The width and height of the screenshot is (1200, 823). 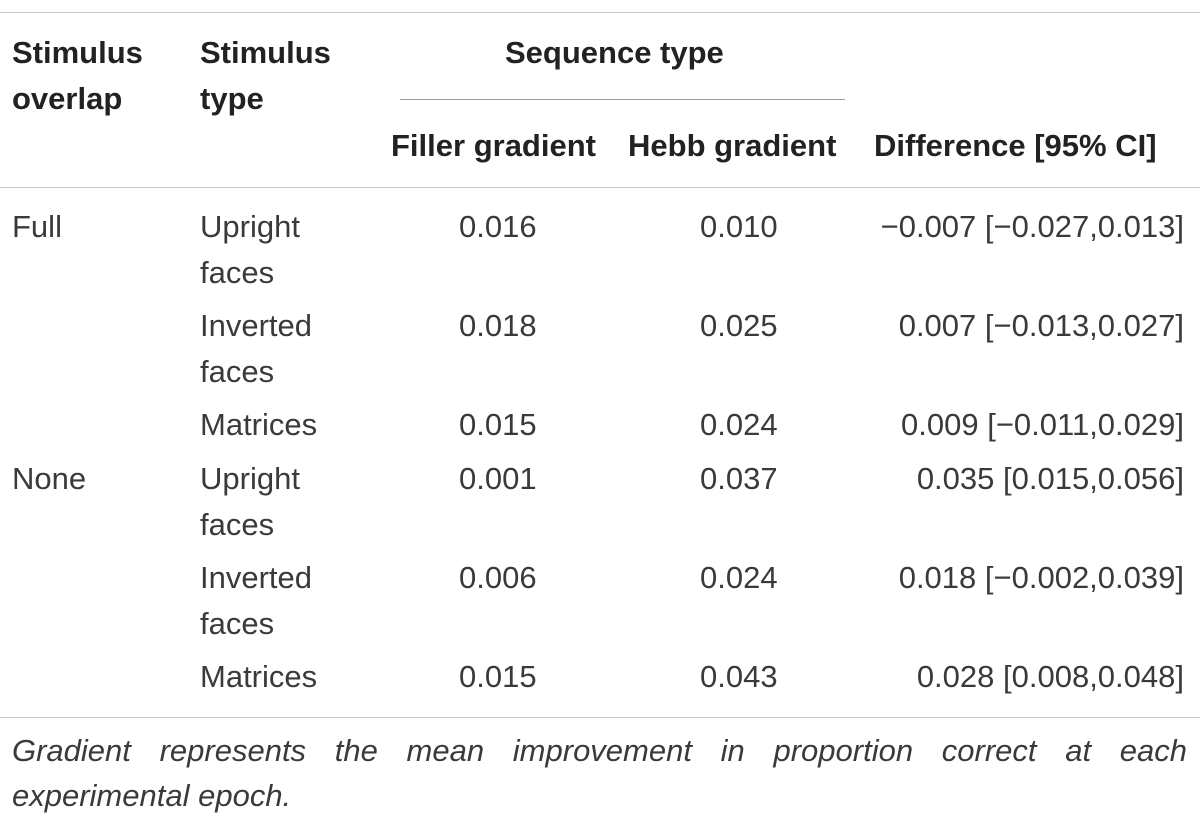 What do you see at coordinates (739, 325) in the screenshot?
I see `cell-hebb-gradient: 0.025` at bounding box center [739, 325].